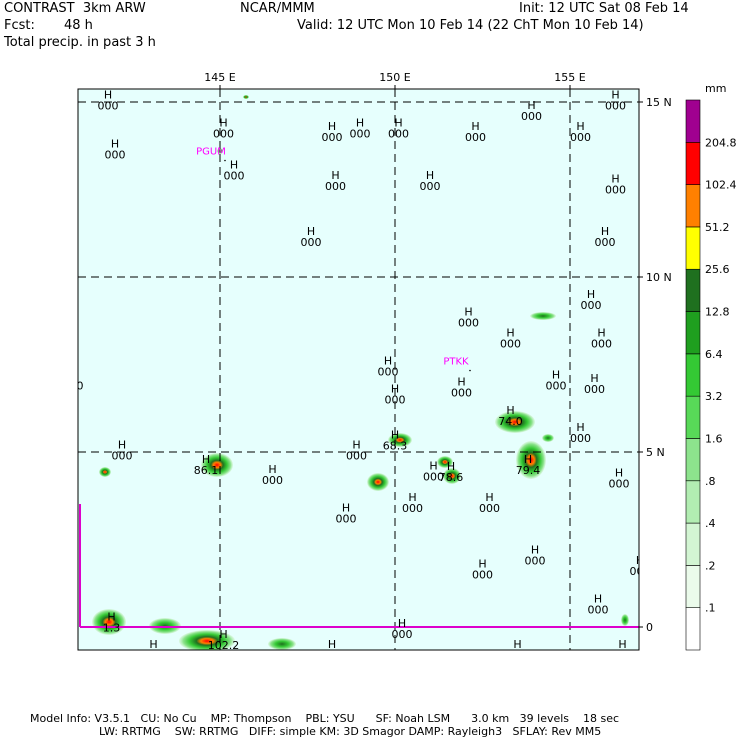 The image size is (740, 740). I want to click on init-time: Init: 12 UTC Sat 08 Feb 14, so click(604, 8).